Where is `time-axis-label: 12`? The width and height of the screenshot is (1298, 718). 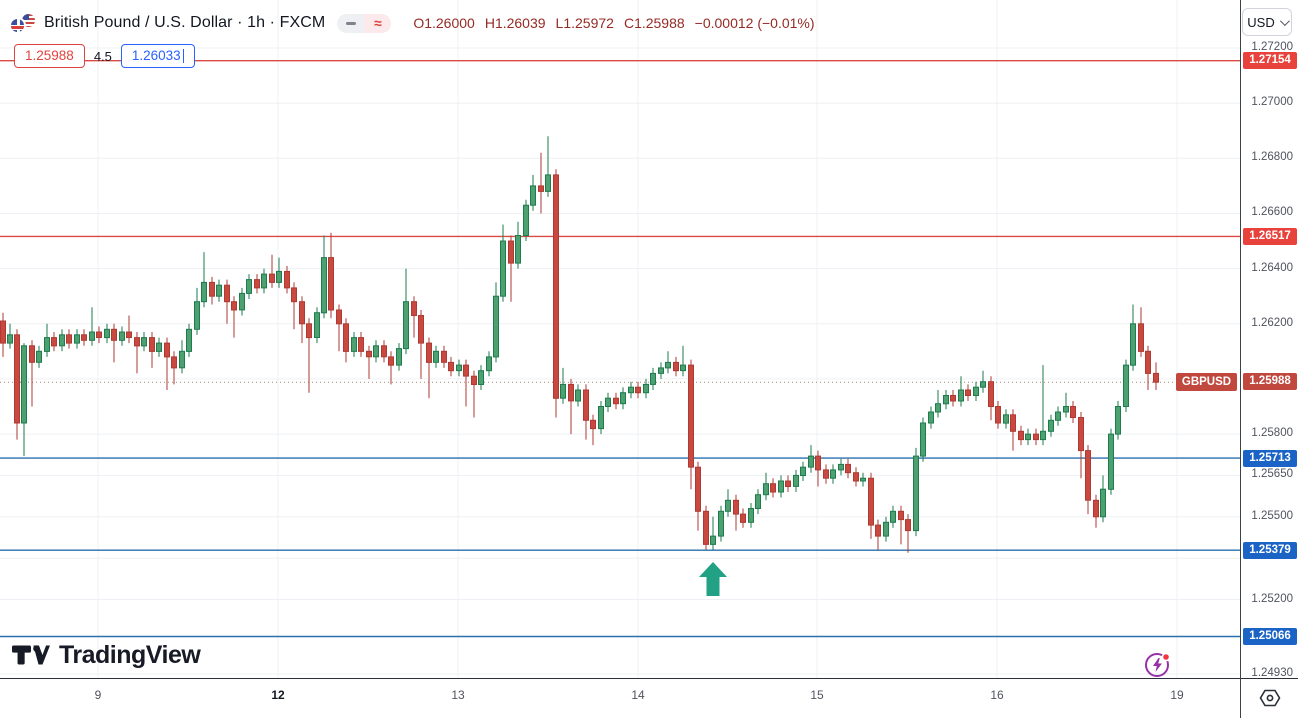 time-axis-label: 12 is located at coordinates (278, 695).